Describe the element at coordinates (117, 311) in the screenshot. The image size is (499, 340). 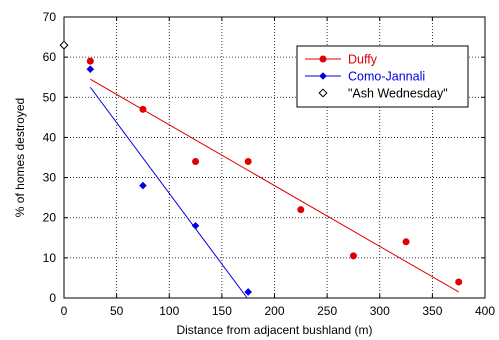
I see `x-tick-label: 50` at that location.